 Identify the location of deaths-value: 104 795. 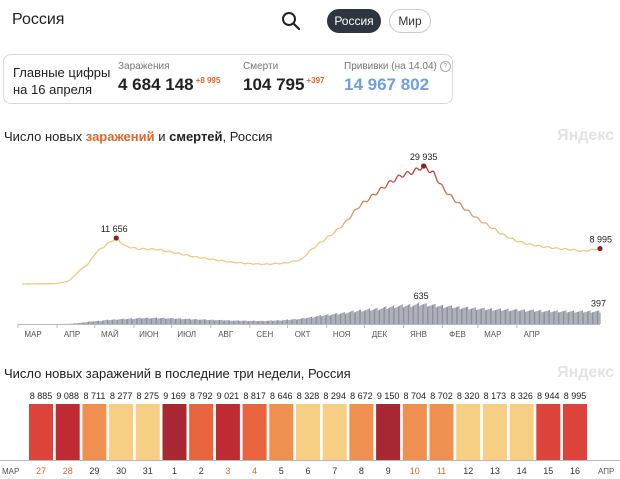
(274, 84).